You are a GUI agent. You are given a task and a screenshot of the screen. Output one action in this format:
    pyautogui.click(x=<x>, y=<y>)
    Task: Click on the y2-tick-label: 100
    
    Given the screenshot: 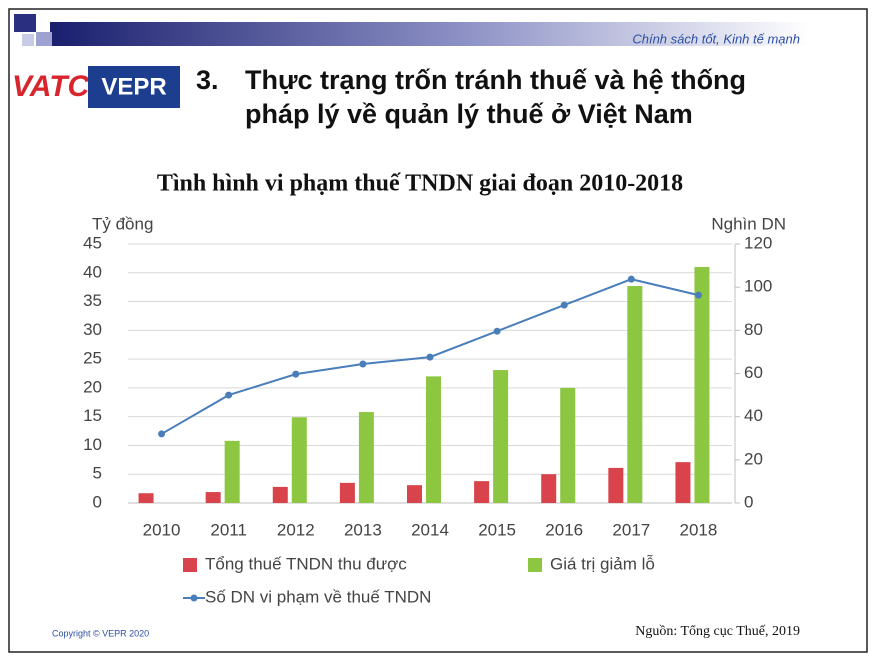 What is the action you would take?
    pyautogui.click(x=758, y=286)
    